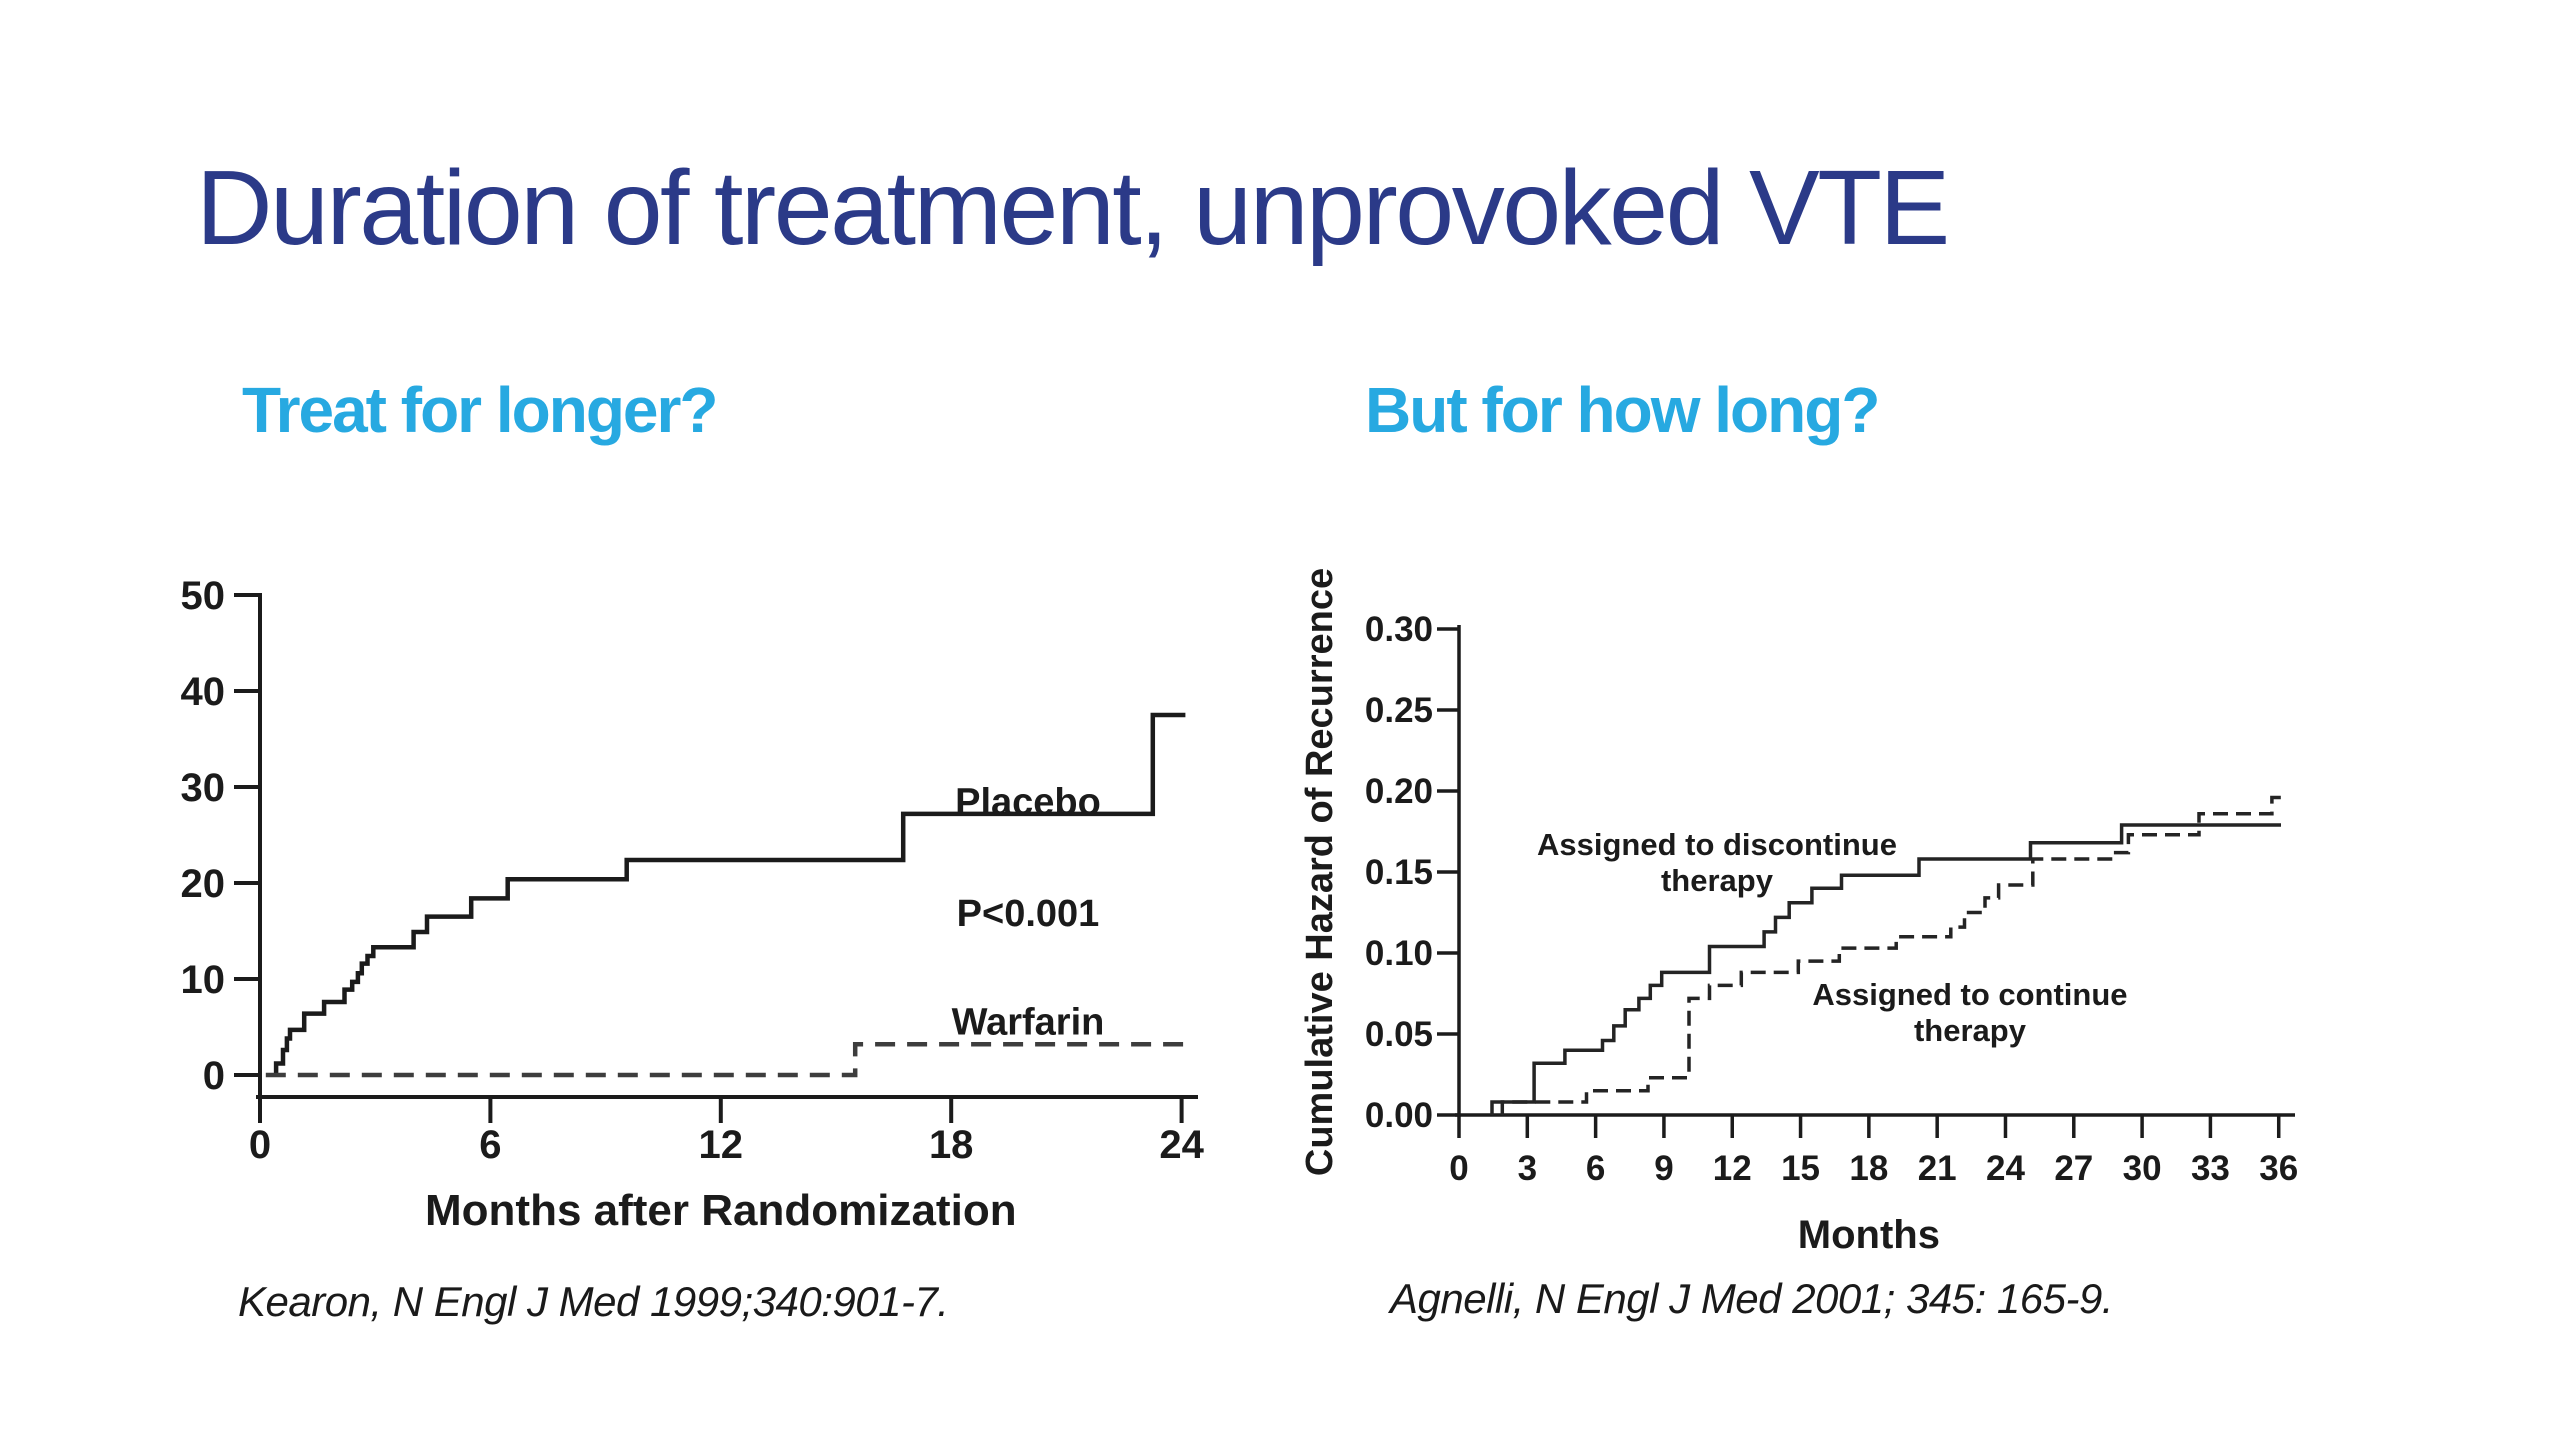 This screenshot has height=1440, width=2560. What do you see at coordinates (214, 1076) in the screenshot?
I see `y-tick-label: 0` at bounding box center [214, 1076].